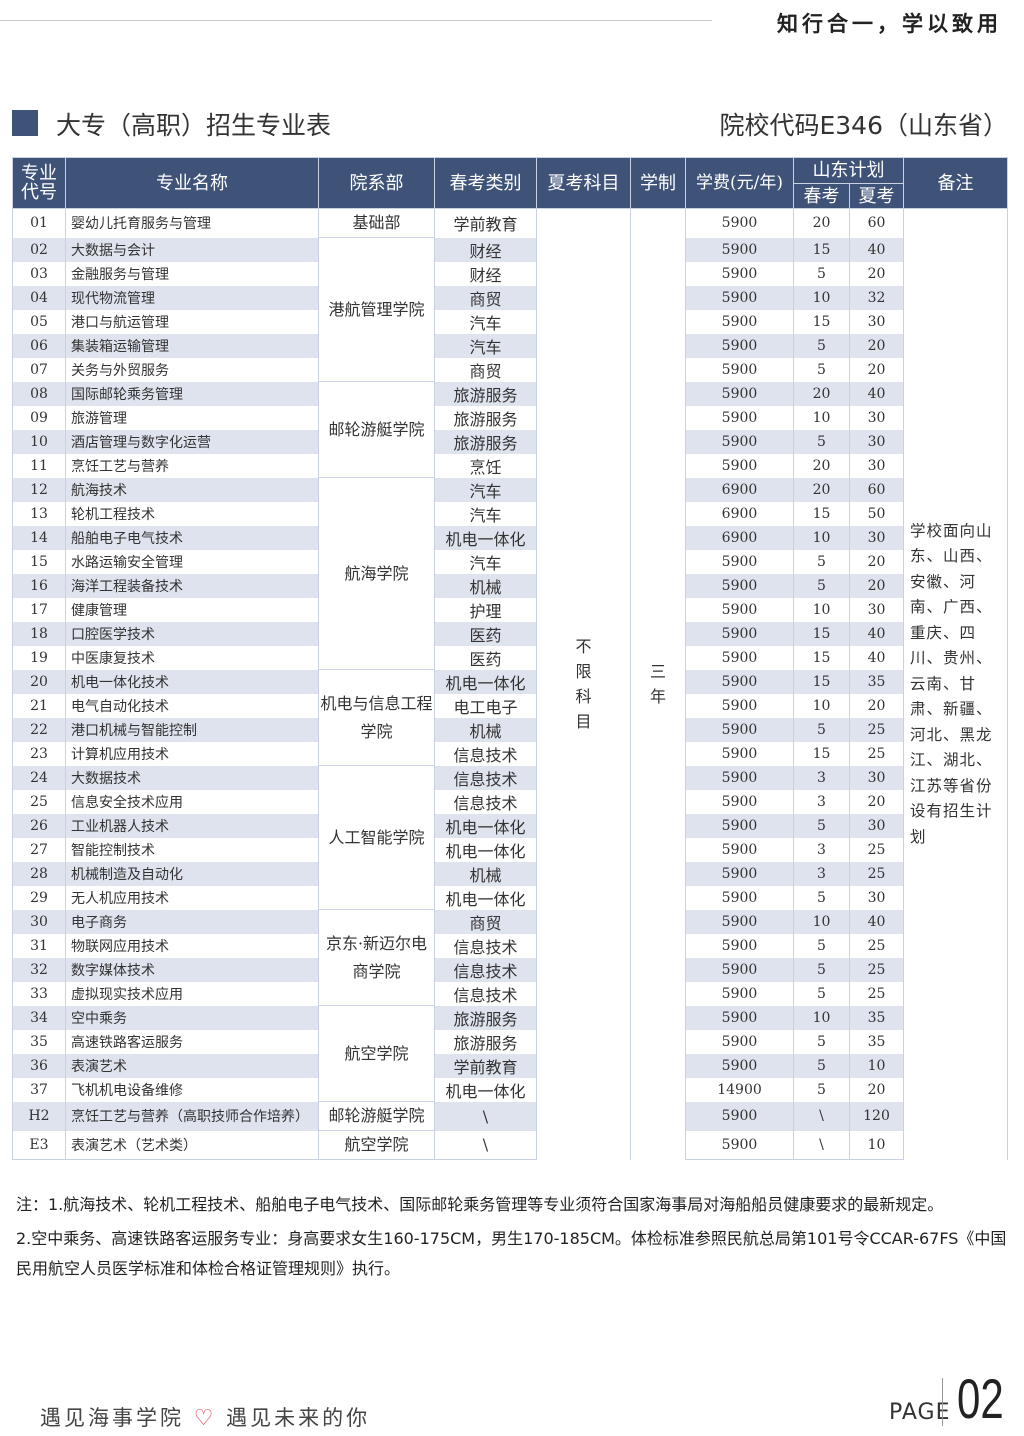  I want to click on spring-category: 信息技术, so click(485, 753).